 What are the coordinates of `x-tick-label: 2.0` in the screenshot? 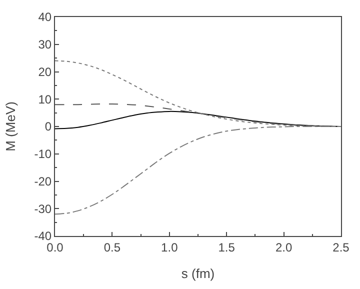 It's located at (283, 247).